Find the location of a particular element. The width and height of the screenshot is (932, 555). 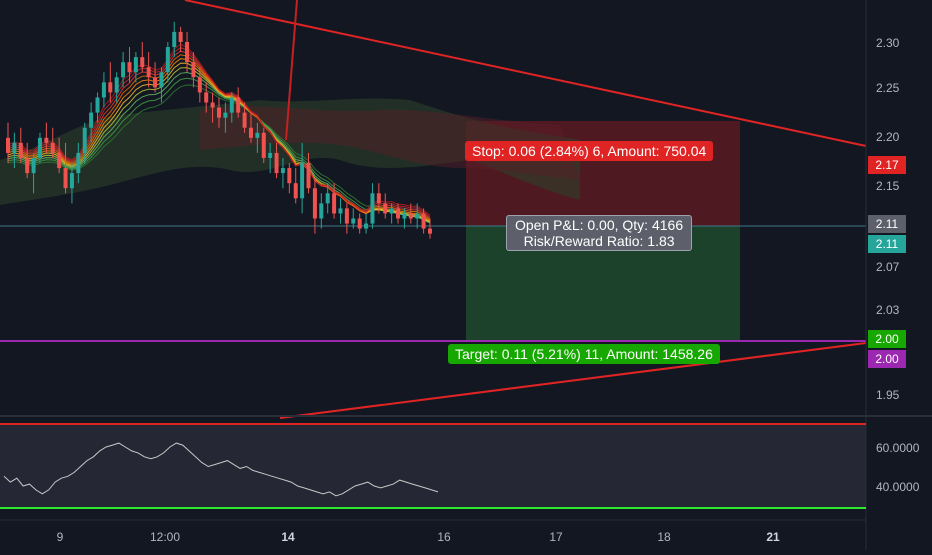

price-tick: 2.15 is located at coordinates (888, 186).